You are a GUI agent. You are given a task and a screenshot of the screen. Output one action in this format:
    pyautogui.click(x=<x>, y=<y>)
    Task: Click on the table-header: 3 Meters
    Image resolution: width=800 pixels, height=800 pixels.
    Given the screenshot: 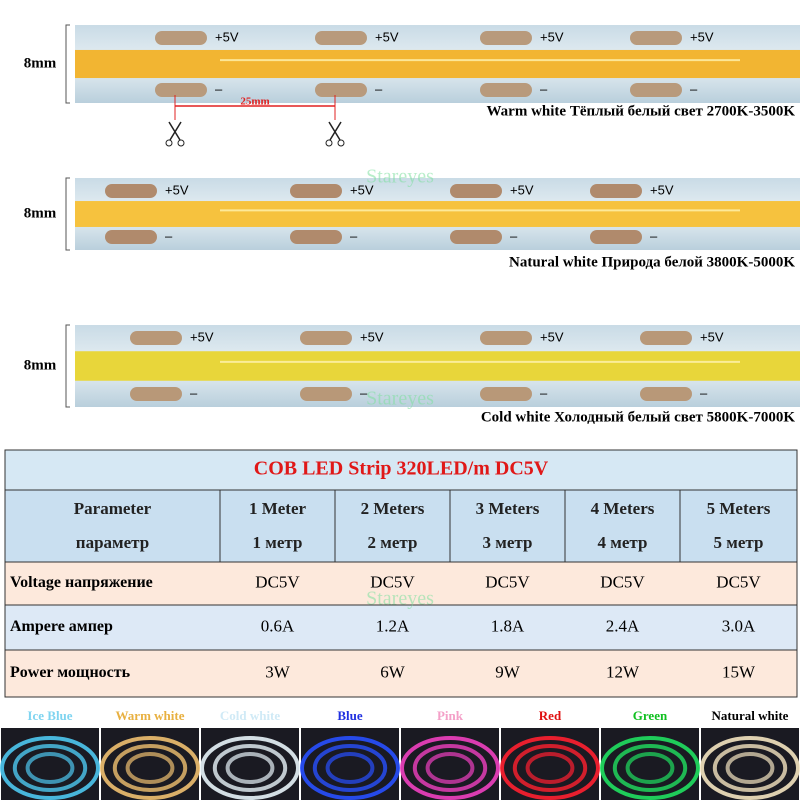 What is the action you would take?
    pyautogui.click(x=508, y=508)
    